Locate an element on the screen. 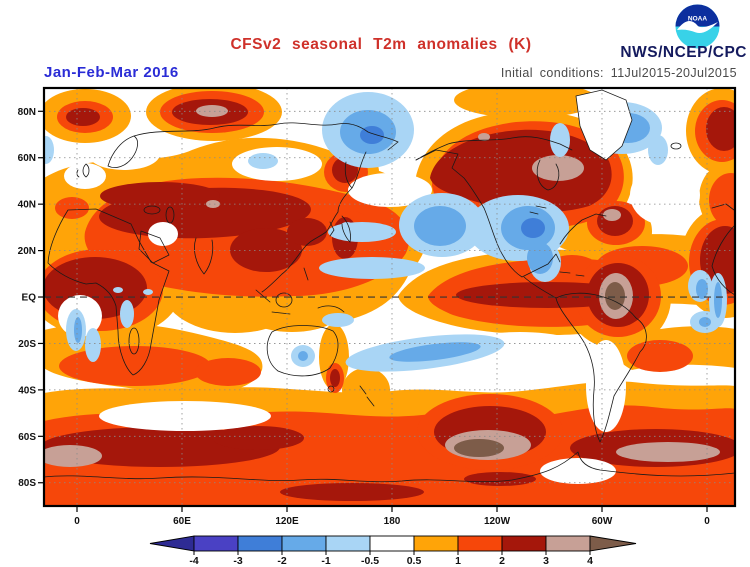 This screenshot has width=750, height=567. plot-title: CFSv2 seasonal T2m anomalies (K) is located at coordinates (381, 44).